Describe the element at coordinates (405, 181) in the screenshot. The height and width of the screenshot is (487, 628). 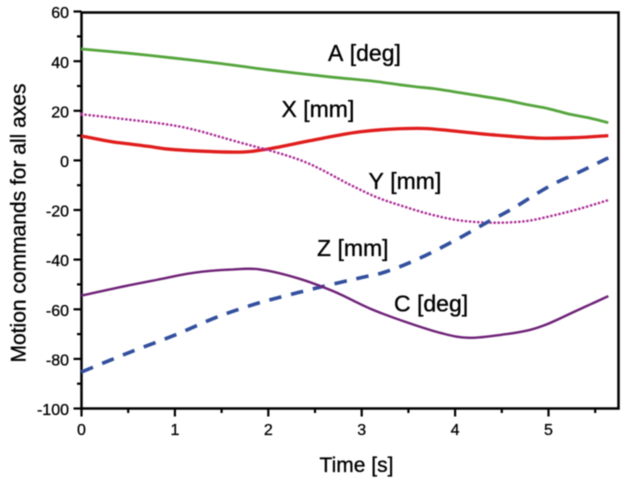
I see `svg-text: Y [mm]` at that location.